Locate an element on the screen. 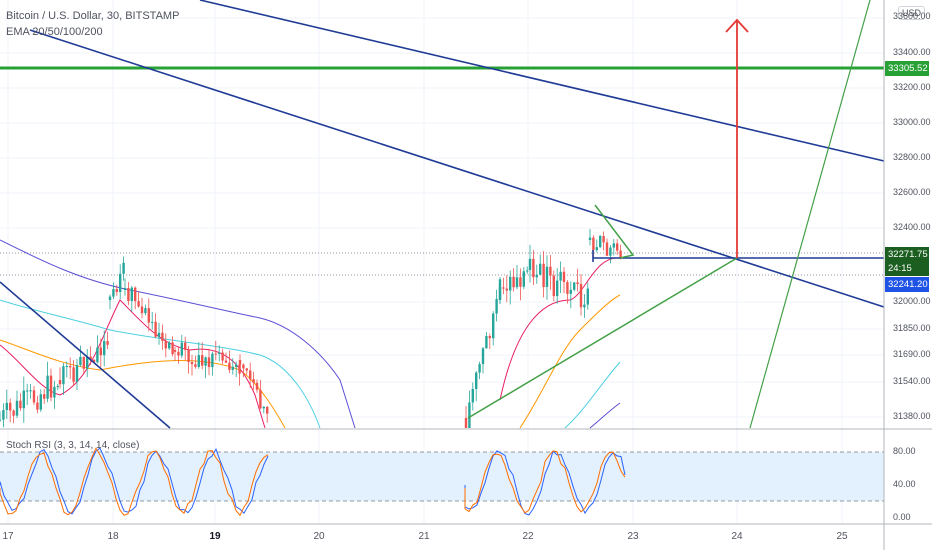 The width and height of the screenshot is (932, 550). ema-100-right is located at coordinates (592, 395).